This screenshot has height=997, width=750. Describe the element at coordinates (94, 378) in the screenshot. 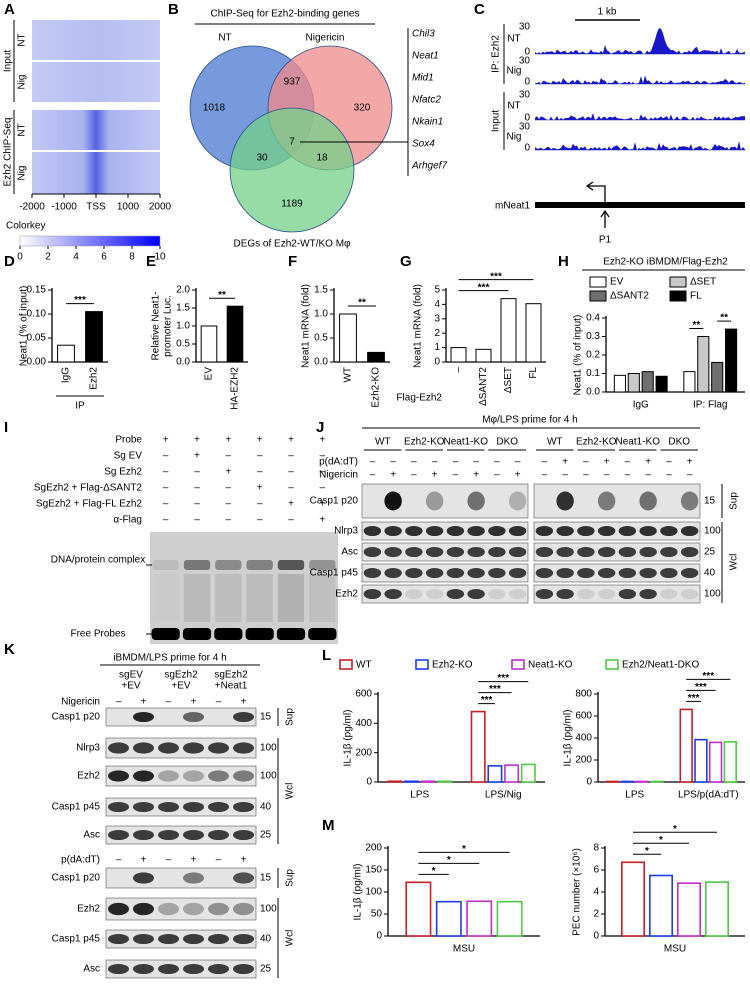

I see `x-tick-label: Ezh2` at that location.